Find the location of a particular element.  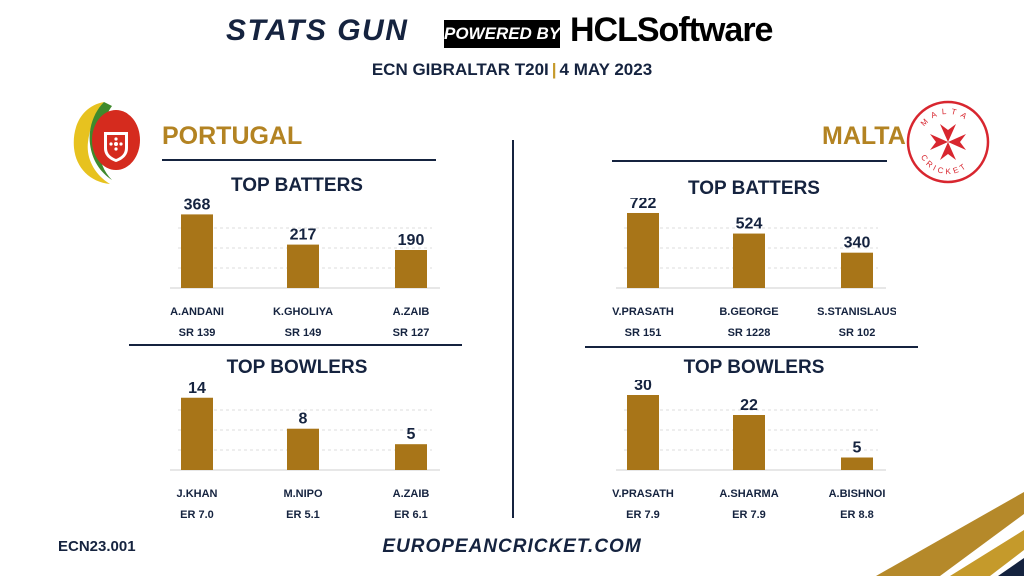

malta-top-bowlers-title: TOP BOWLERS is located at coordinates (754, 367).